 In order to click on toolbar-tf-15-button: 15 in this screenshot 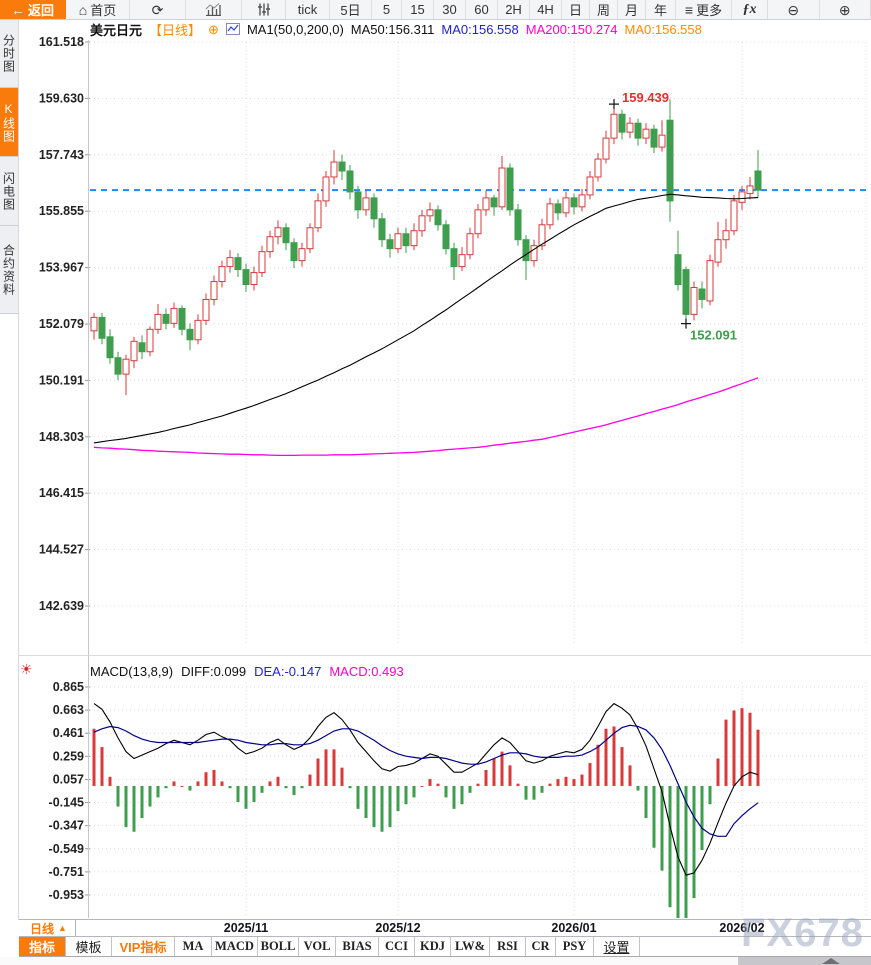, I will do `click(418, 9)`.